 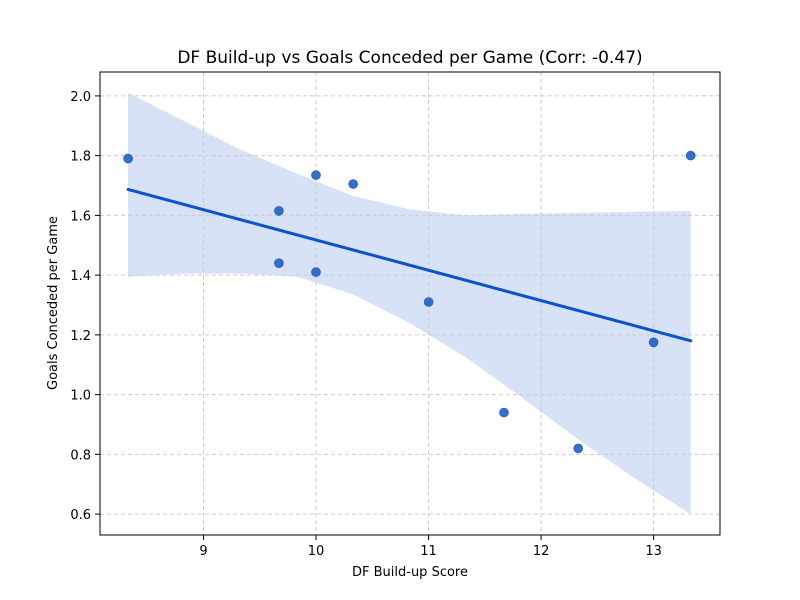 What do you see at coordinates (203, 551) in the screenshot?
I see `x-tick-label: 9` at bounding box center [203, 551].